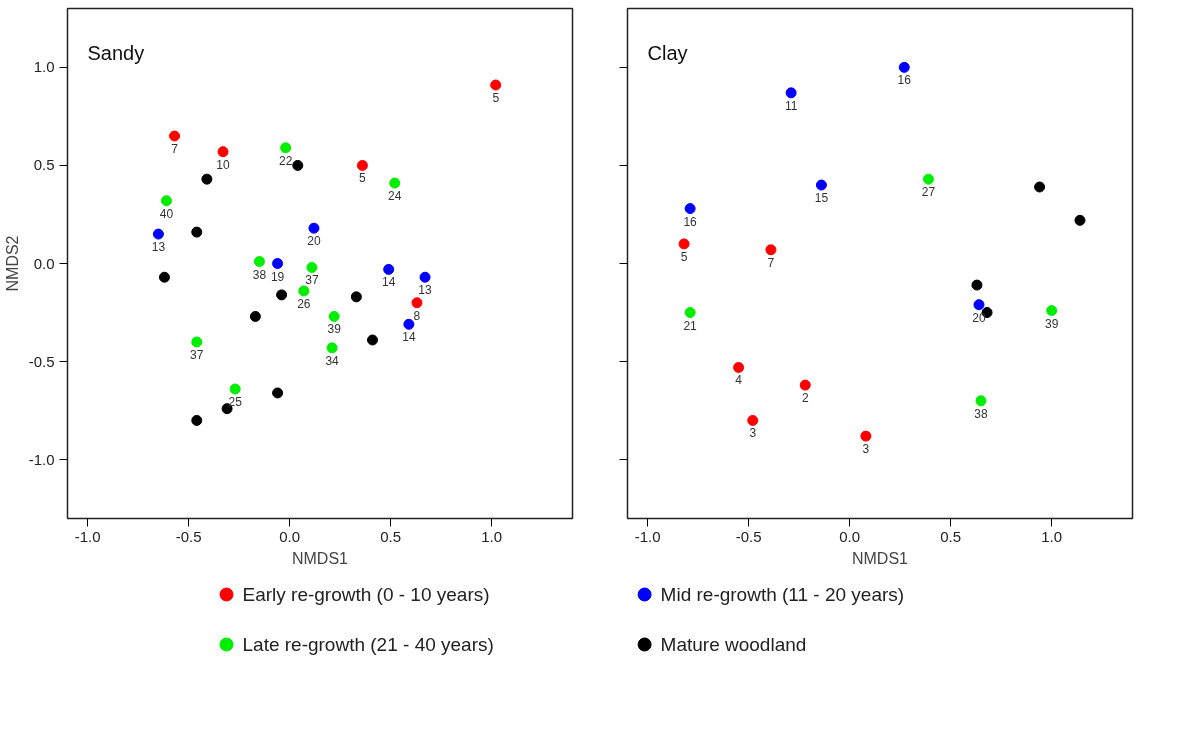 This screenshot has height=740, width=1202. I want to click on annotation: 24, so click(395, 196).